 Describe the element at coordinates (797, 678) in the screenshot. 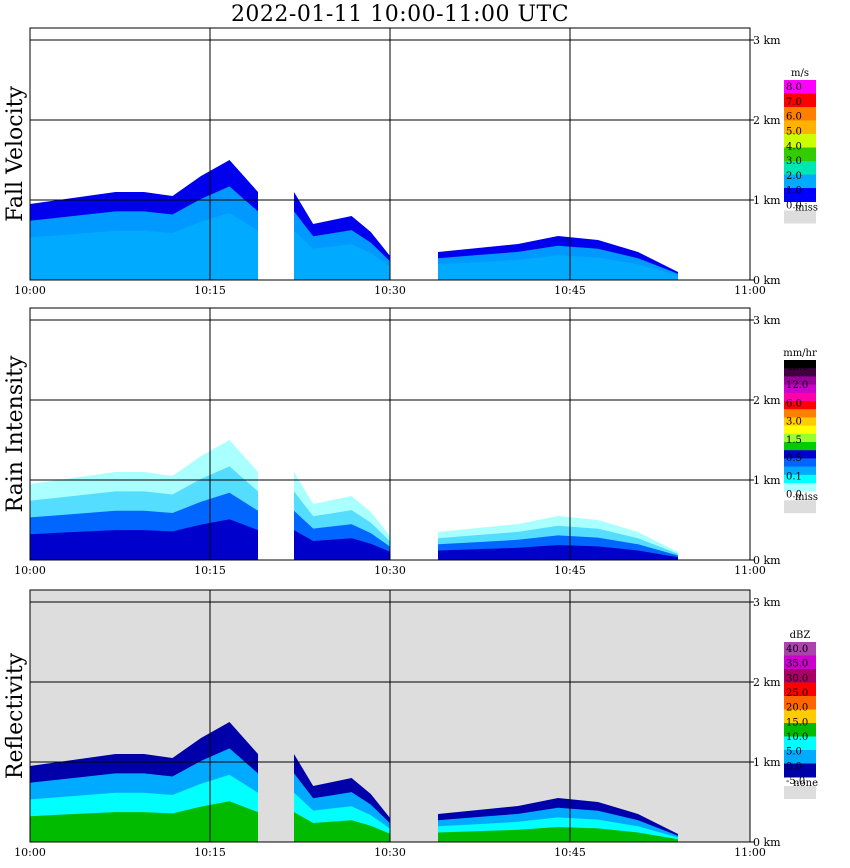

I see `legend-label: 30.0` at that location.